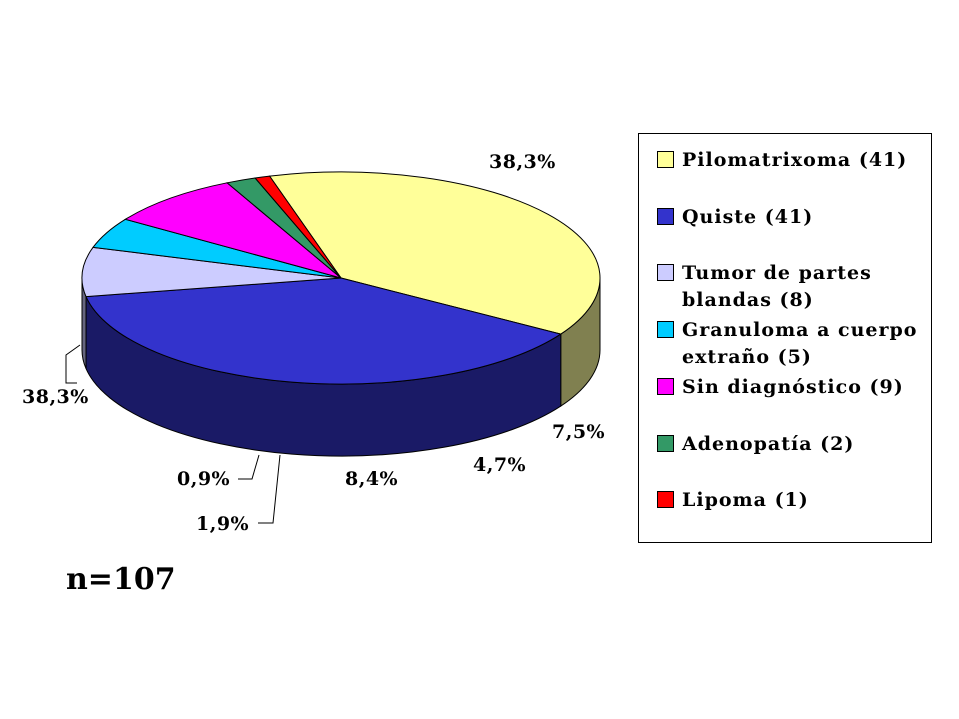  I want to click on percent-label-tumor-de-partes-blandas: 7,5%, so click(578, 432).